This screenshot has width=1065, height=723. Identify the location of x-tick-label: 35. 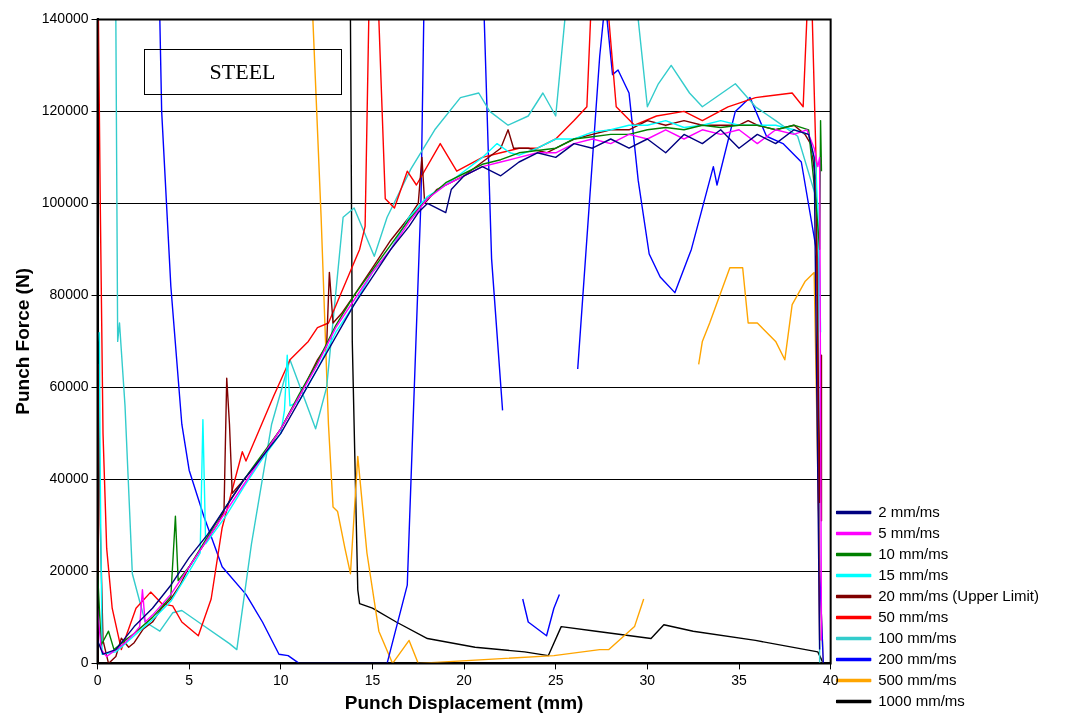
(739, 679).